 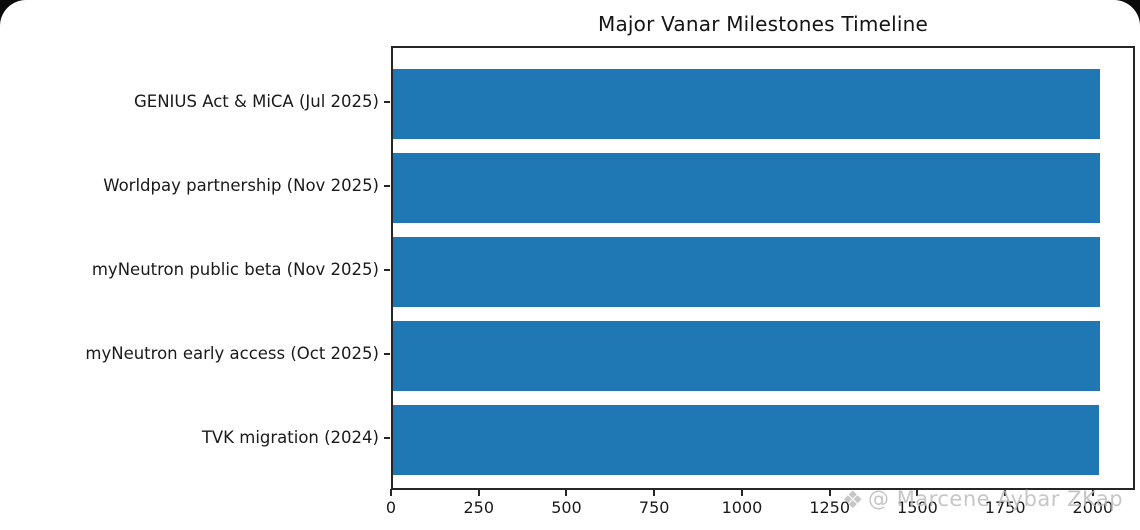 I want to click on x-tick-label: 0, so click(x=391, y=507).